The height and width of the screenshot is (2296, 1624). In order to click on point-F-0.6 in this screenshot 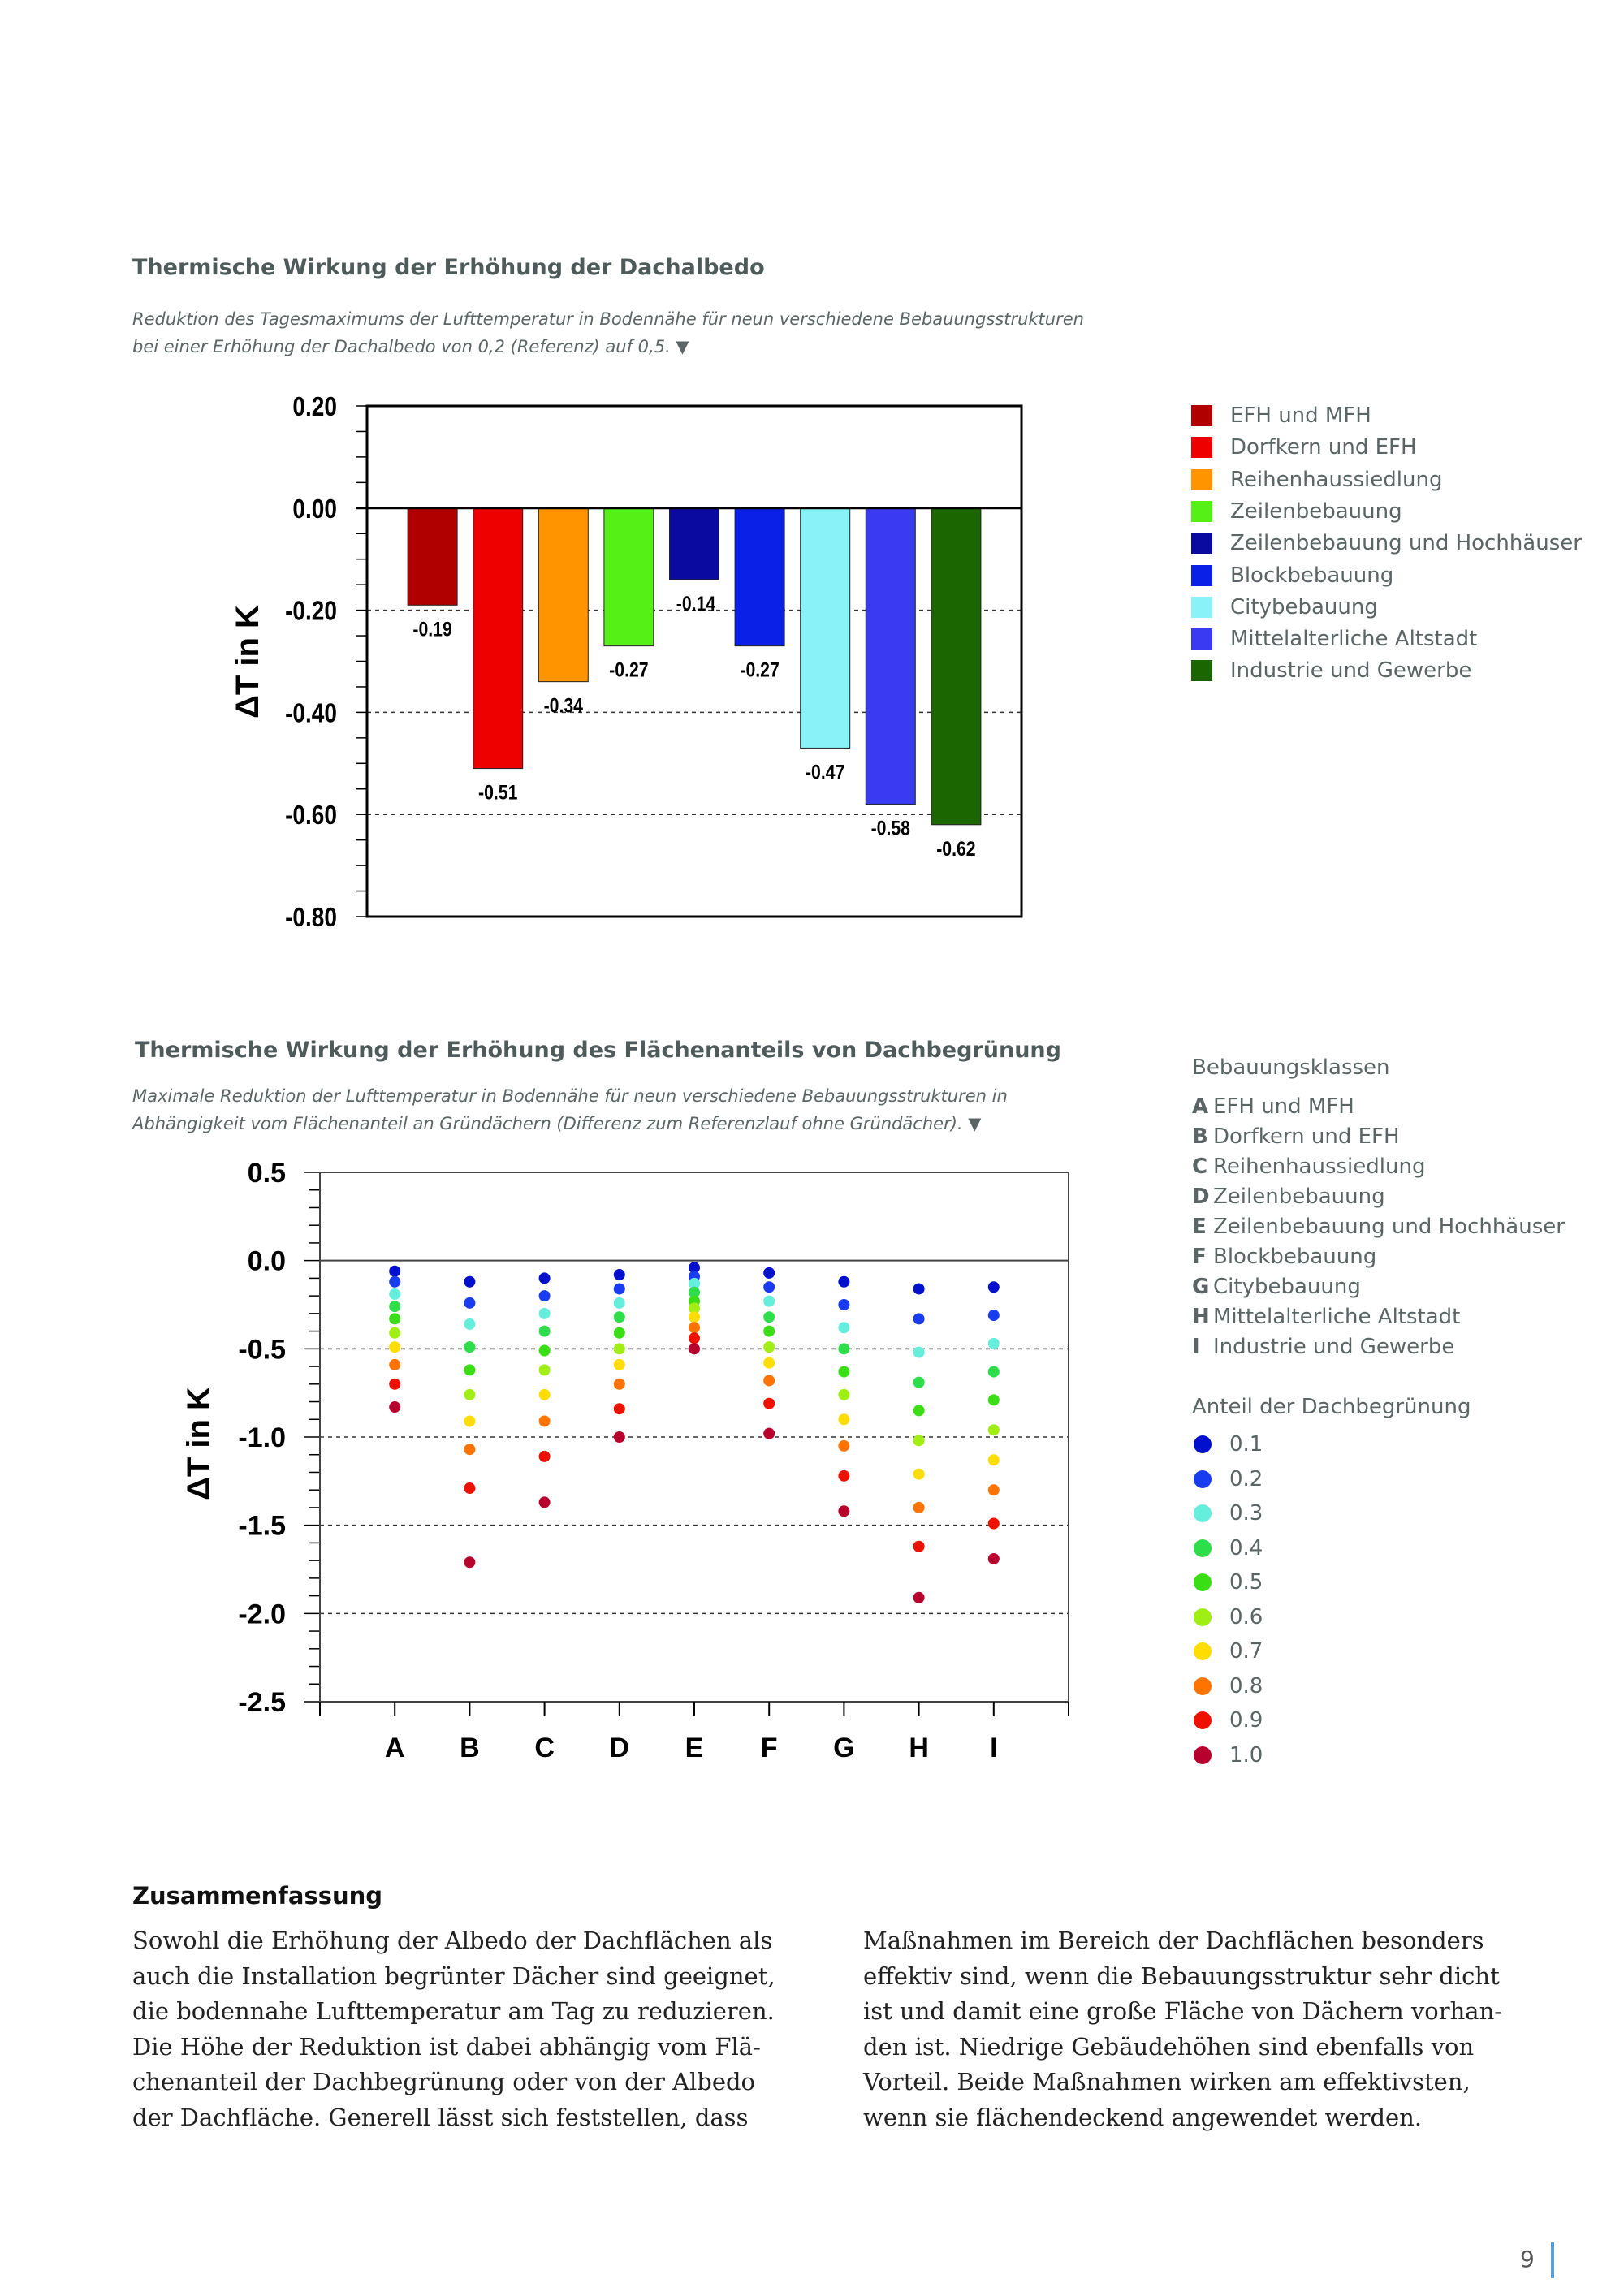, I will do `click(769, 1347)`.